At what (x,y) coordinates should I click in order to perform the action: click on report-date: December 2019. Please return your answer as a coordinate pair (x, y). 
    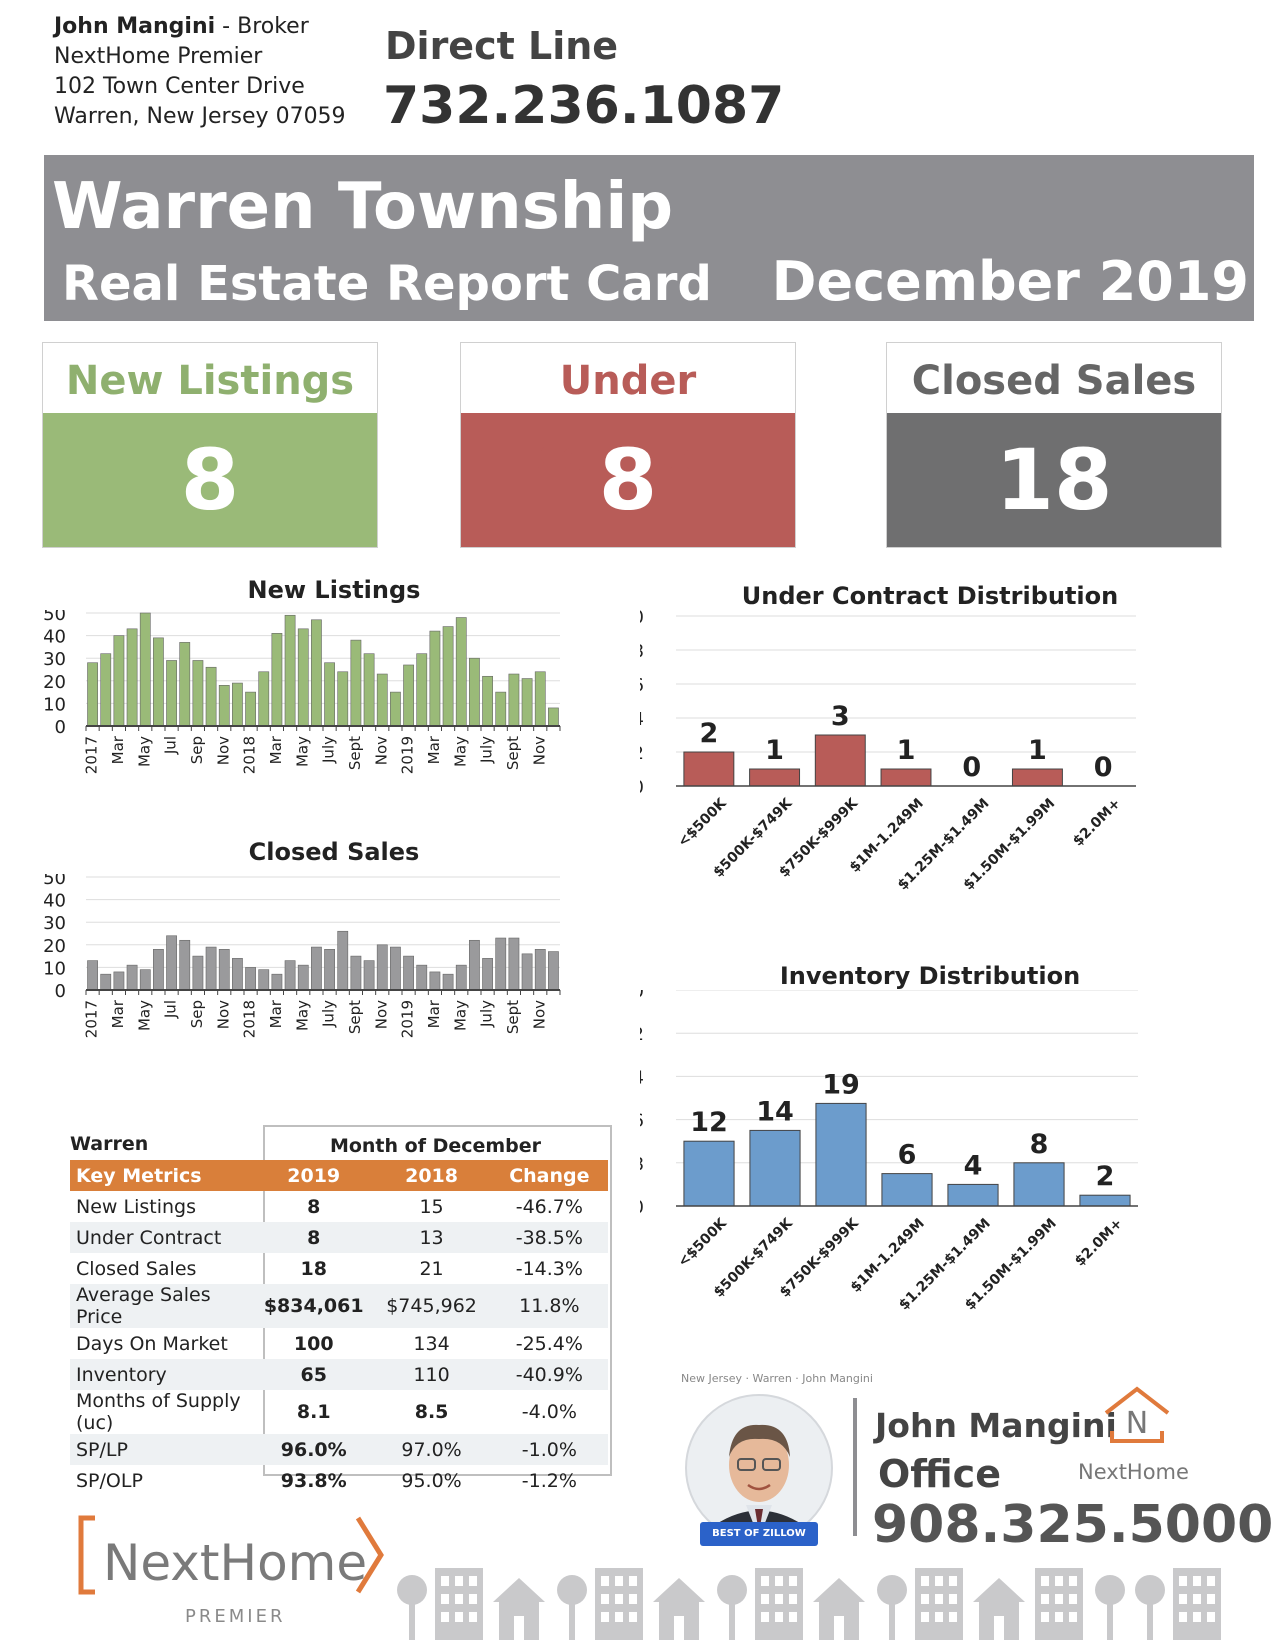
    Looking at the image, I should click on (1010, 281).